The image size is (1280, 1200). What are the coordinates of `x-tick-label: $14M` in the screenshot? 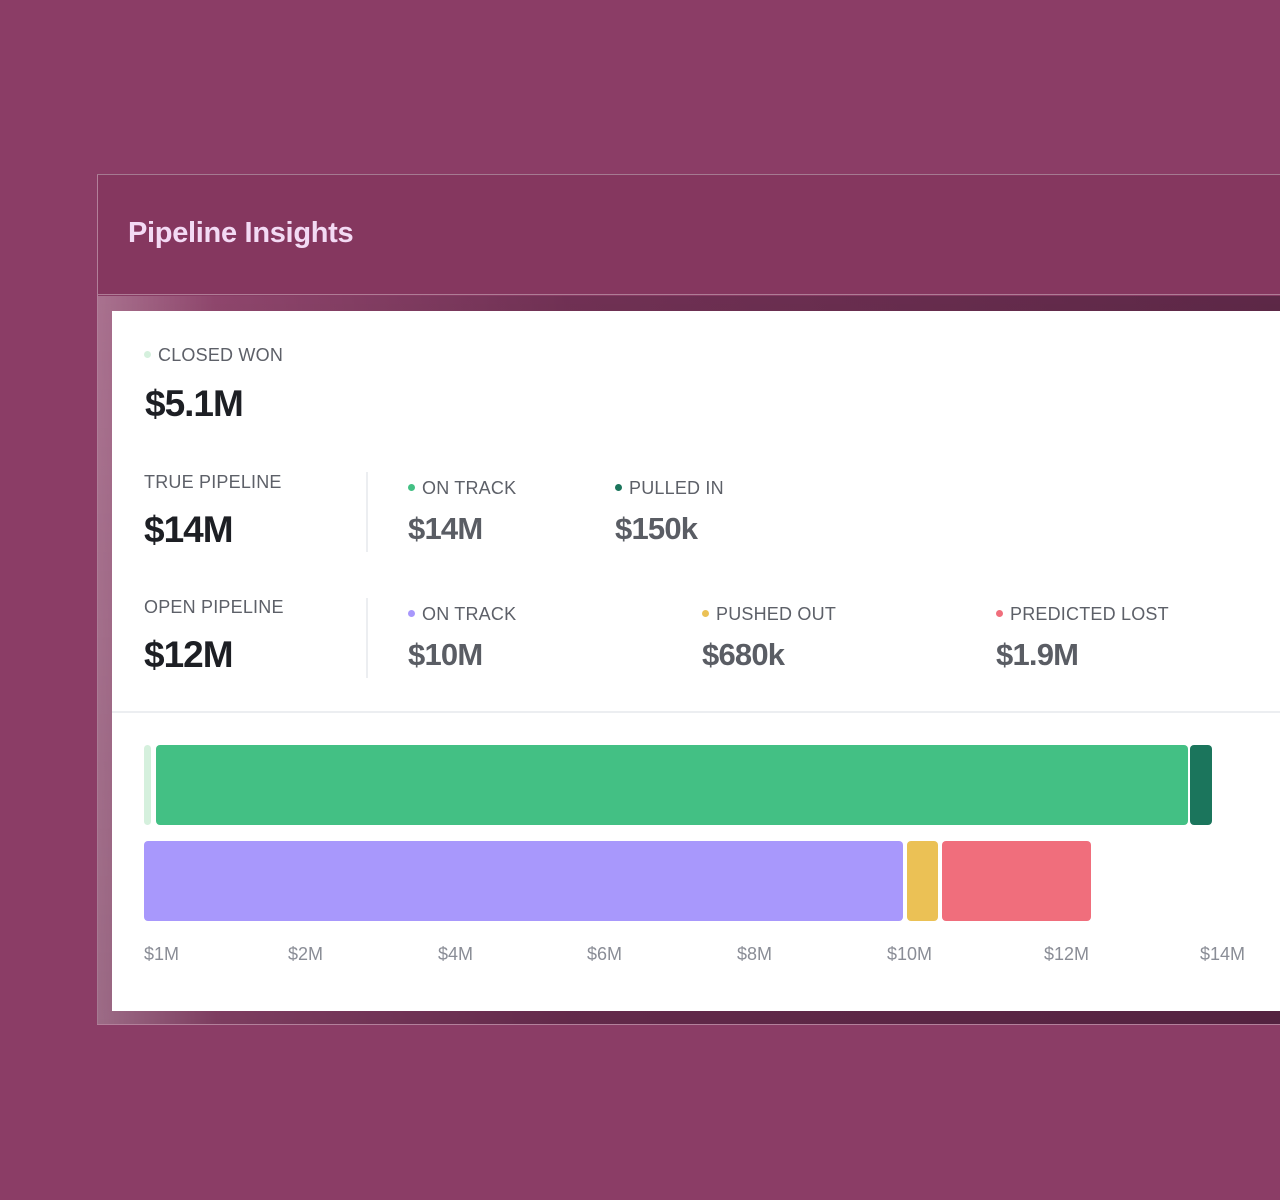 It's located at (1223, 954).